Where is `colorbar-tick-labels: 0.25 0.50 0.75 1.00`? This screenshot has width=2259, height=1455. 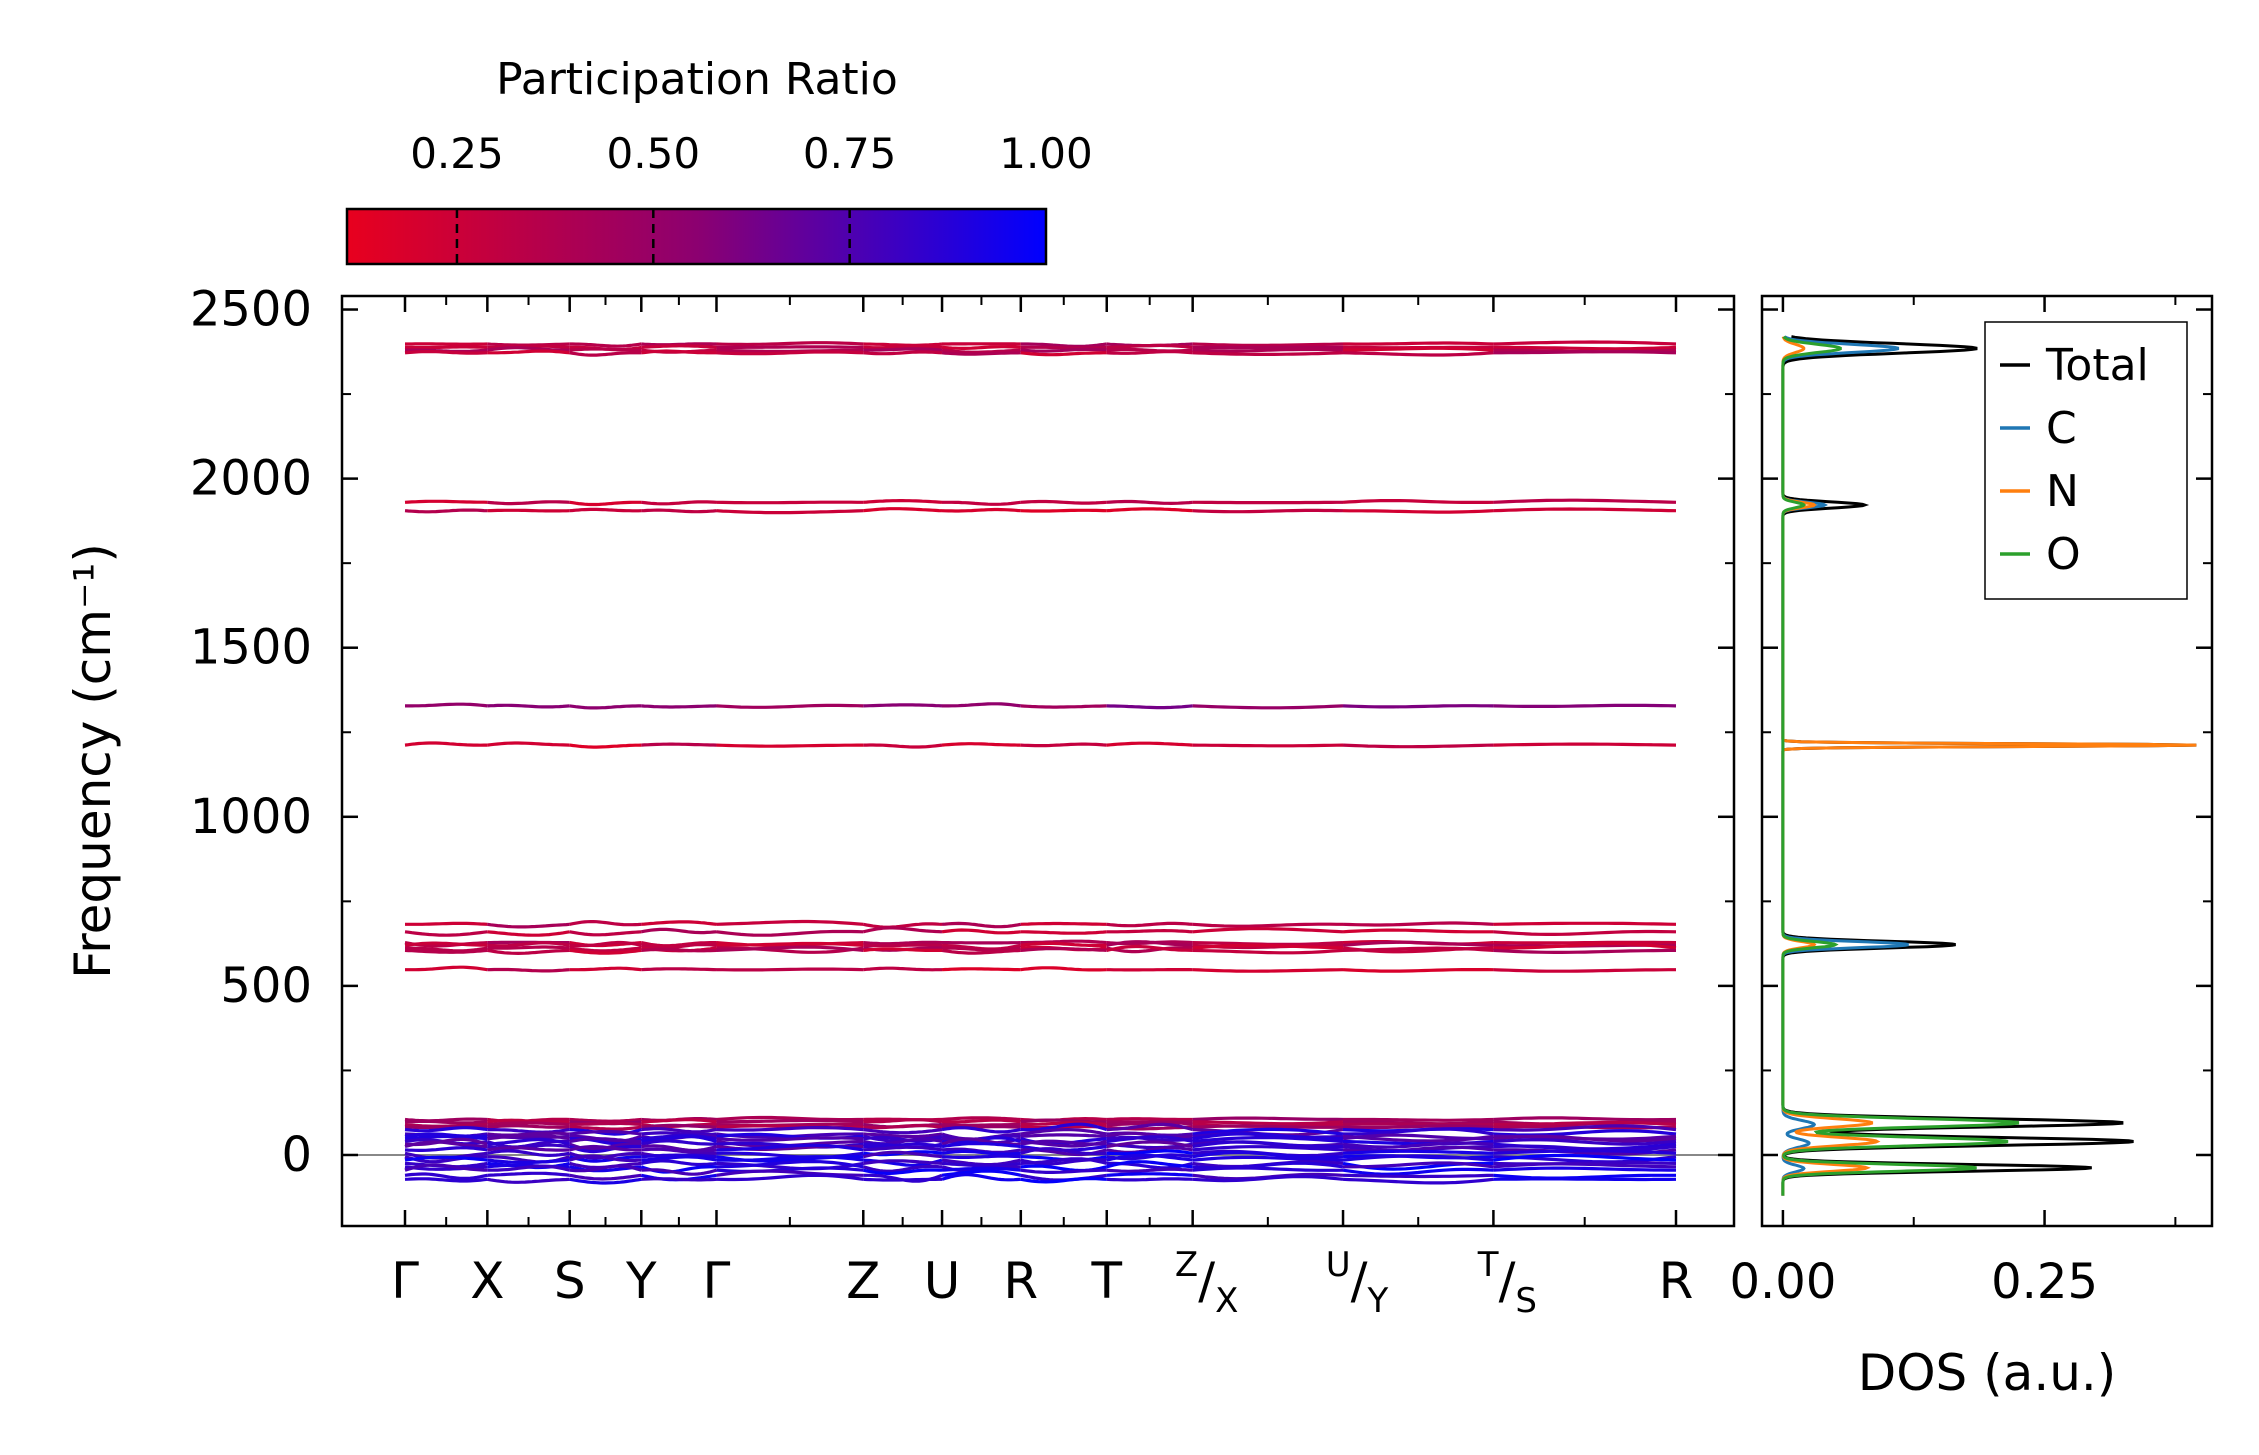
colorbar-tick-labels: 0.25 0.50 0.75 1.00 is located at coordinates (751, 153).